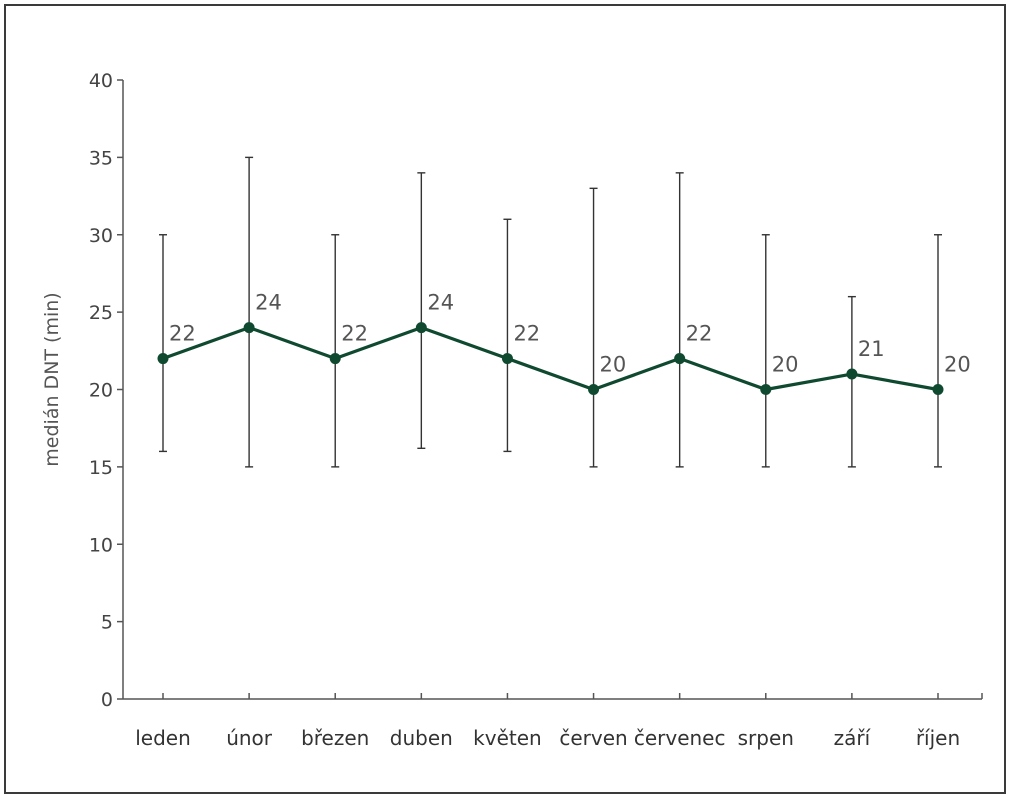  What do you see at coordinates (107, 700) in the screenshot?
I see `y-tick-label: 0` at bounding box center [107, 700].